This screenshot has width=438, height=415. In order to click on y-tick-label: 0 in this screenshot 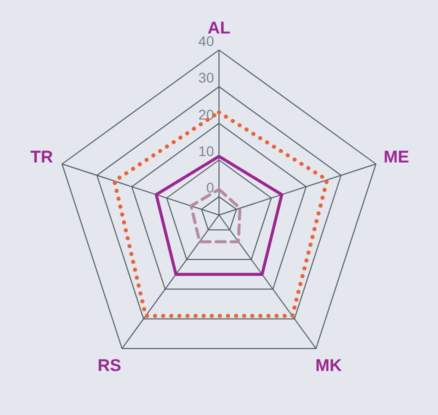, I will do `click(210, 188)`.